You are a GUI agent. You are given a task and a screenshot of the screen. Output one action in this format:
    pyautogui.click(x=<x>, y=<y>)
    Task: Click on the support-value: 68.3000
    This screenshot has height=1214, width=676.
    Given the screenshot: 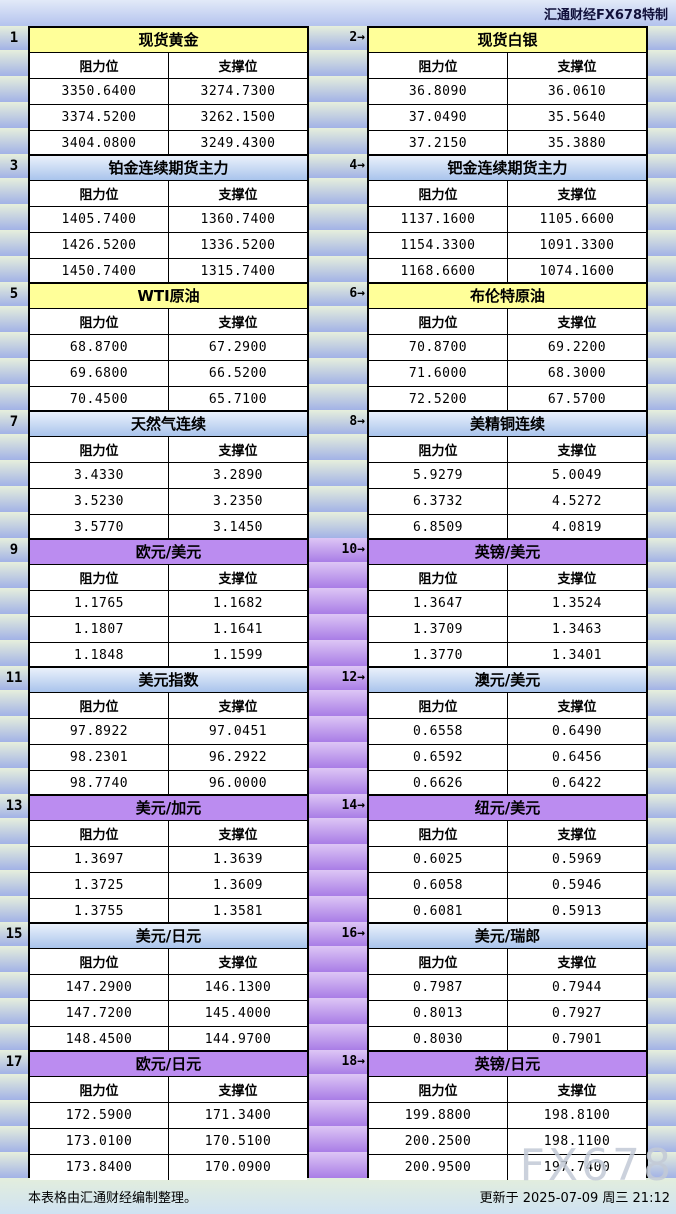 What is the action you would take?
    pyautogui.click(x=576, y=373)
    